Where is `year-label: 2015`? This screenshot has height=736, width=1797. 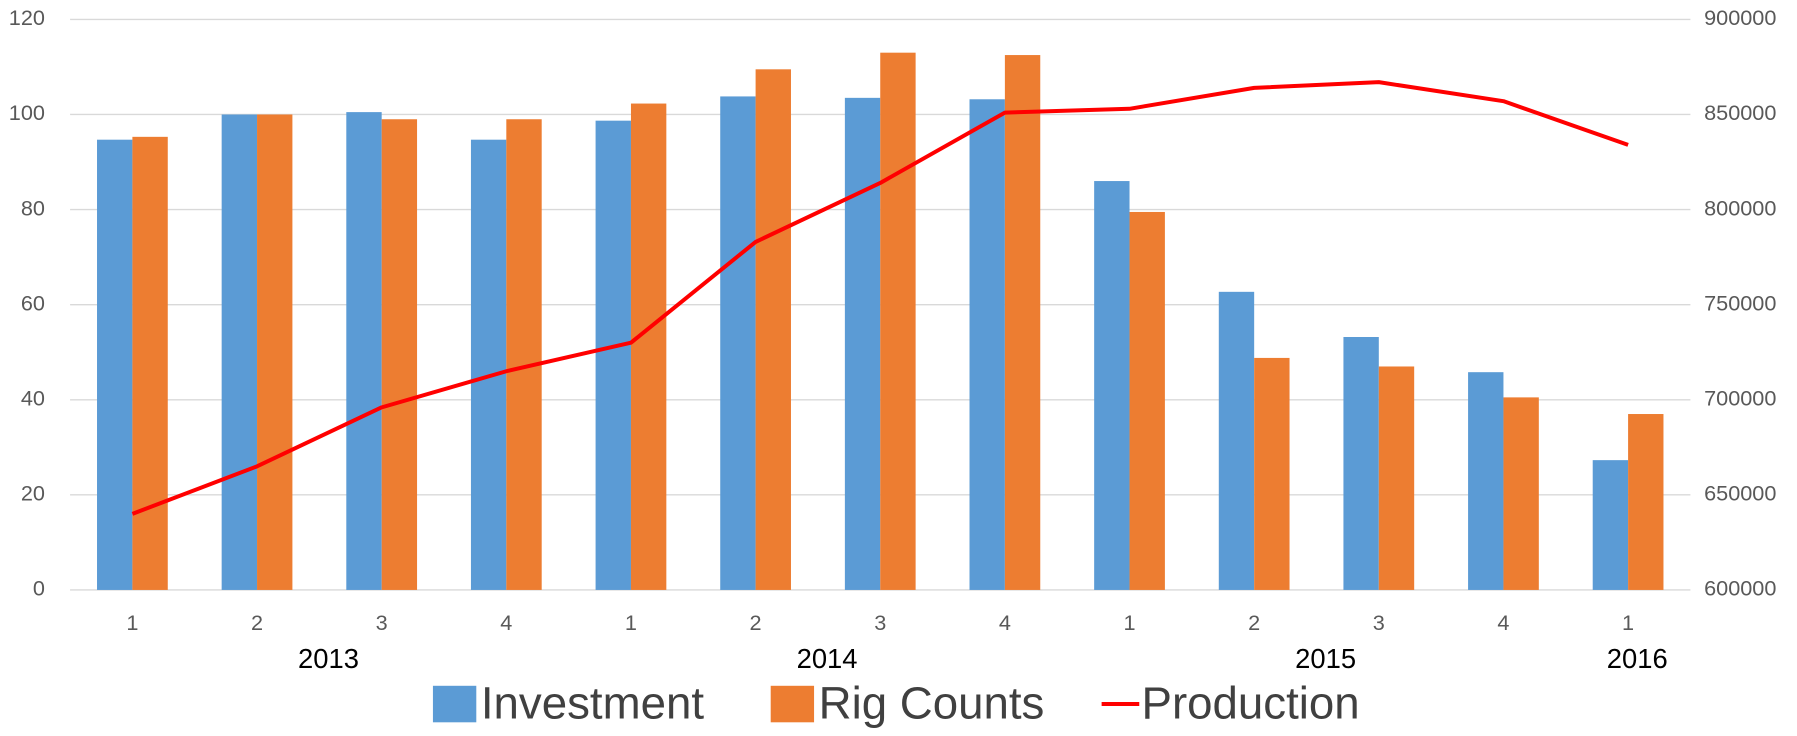 year-label: 2015 is located at coordinates (1325, 658).